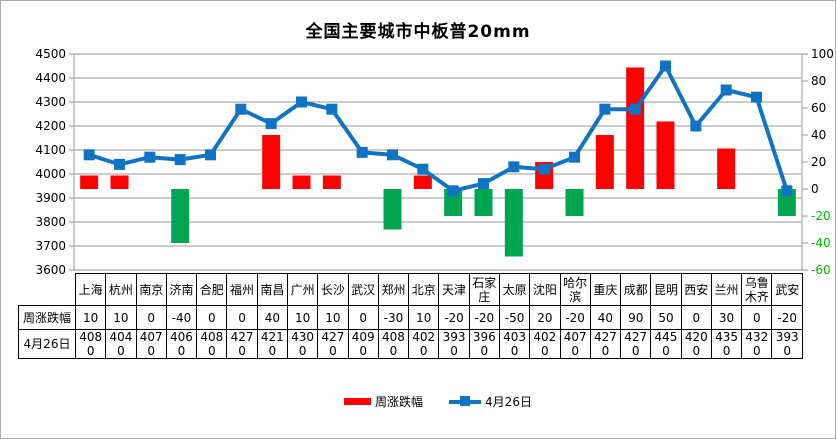 The image size is (836, 439). I want to click on value-cell-合肥: 4080, so click(212, 344).